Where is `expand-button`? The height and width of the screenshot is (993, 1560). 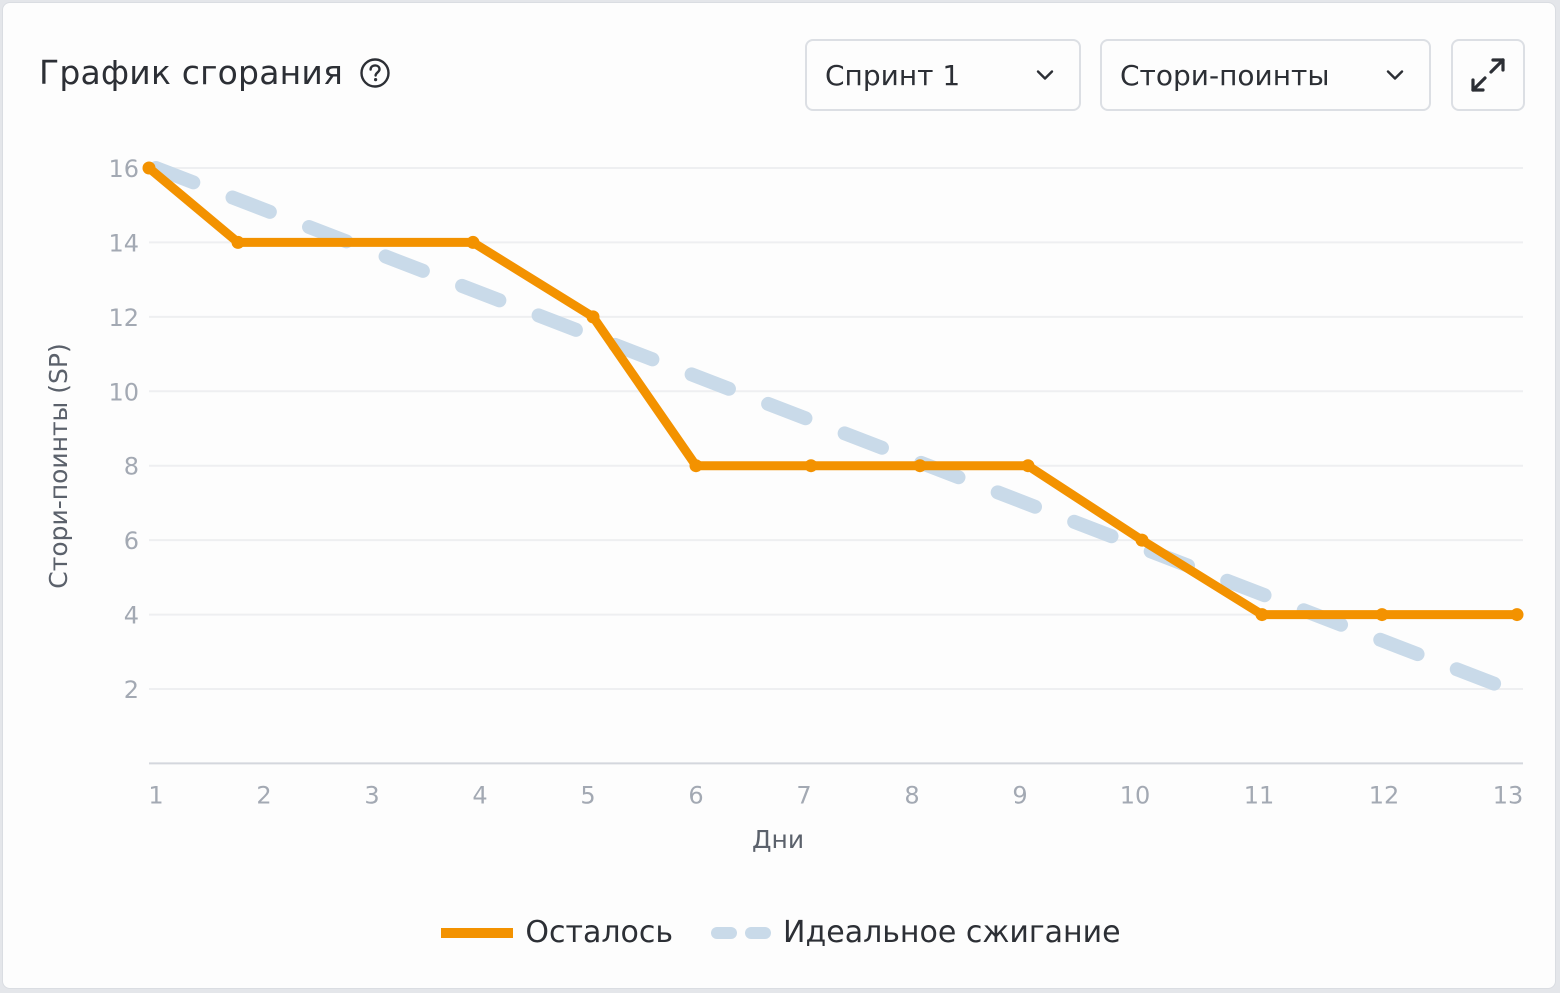
expand-button is located at coordinates (1488, 75).